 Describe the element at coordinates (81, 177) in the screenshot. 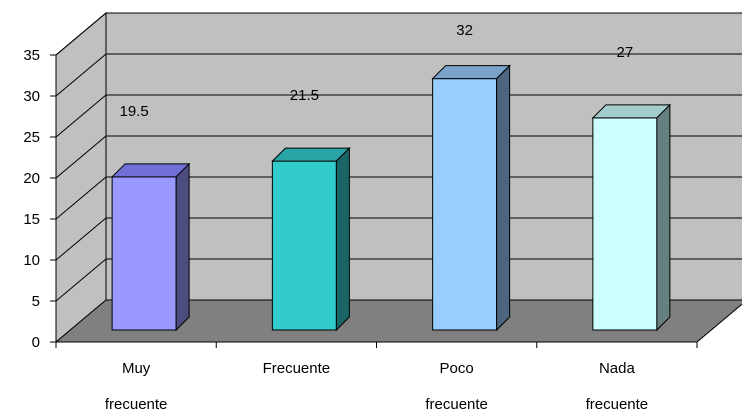

I see `side-wall` at that location.